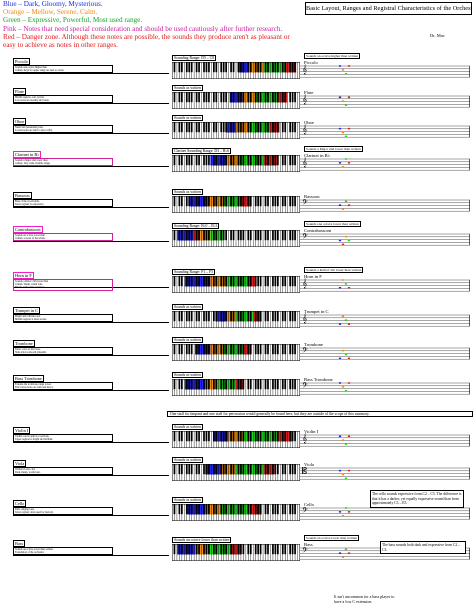  Describe the element at coordinates (25, 509) in the screenshot. I see `description-line: Rich, singing tone.` at that location.